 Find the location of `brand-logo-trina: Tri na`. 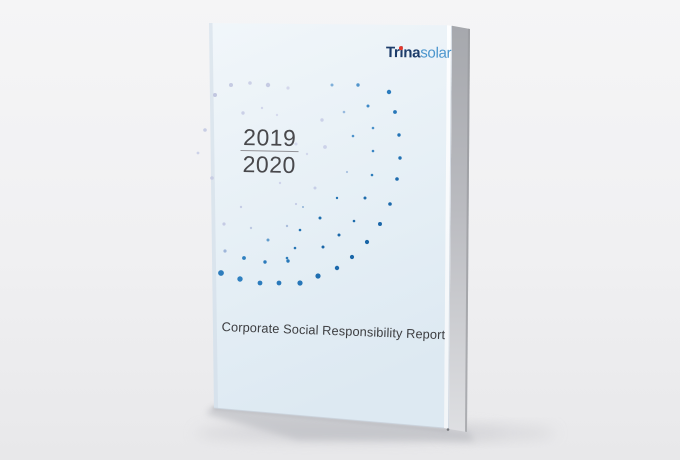

brand-logo-trina: Tri na is located at coordinates (403, 52).